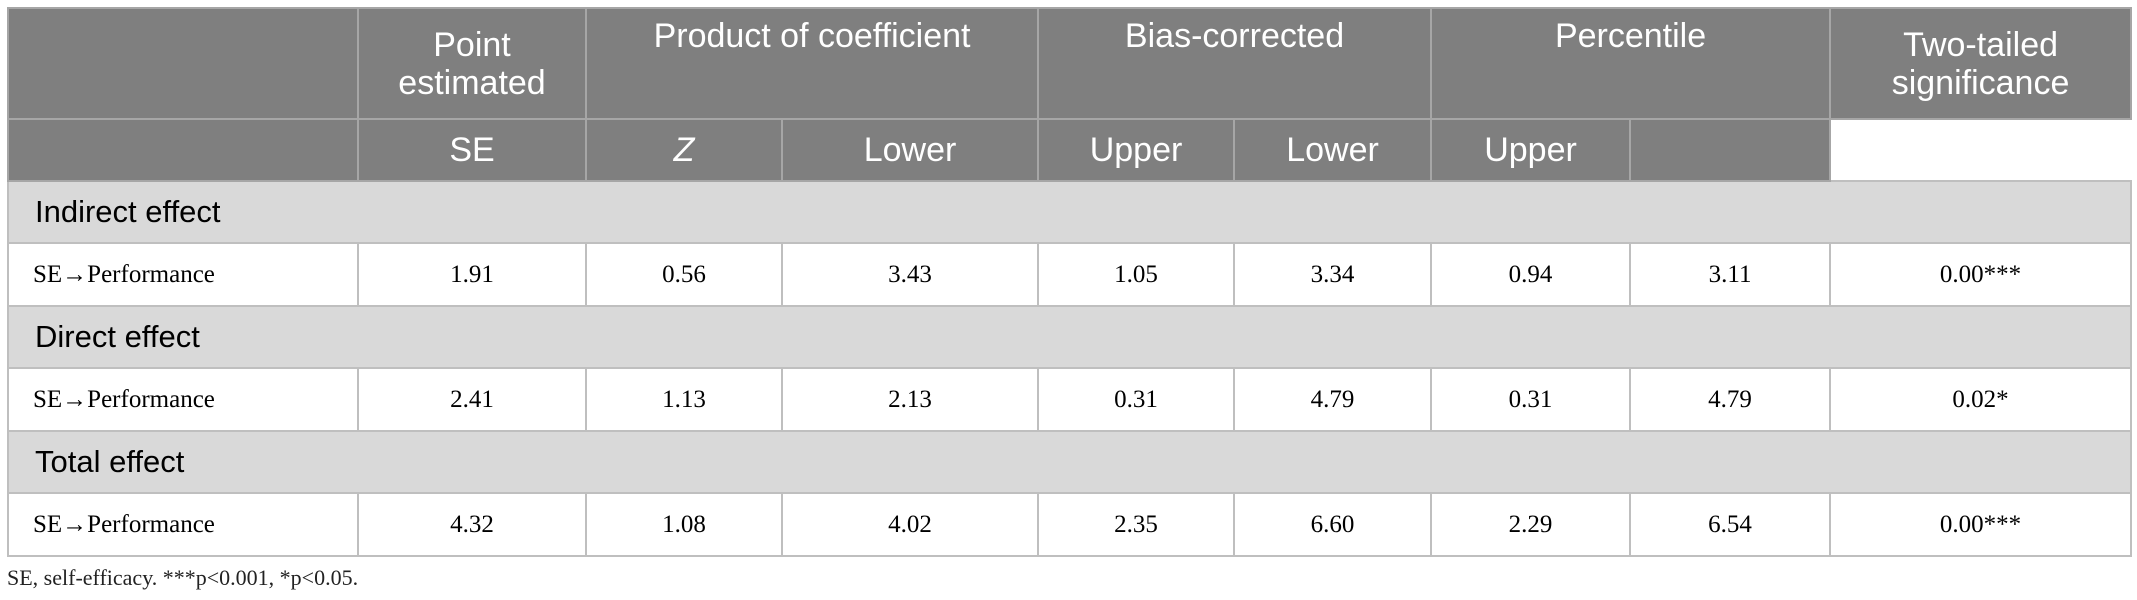 The width and height of the screenshot is (2137, 600). What do you see at coordinates (472, 524) in the screenshot?
I see `value-cell: 4.32` at bounding box center [472, 524].